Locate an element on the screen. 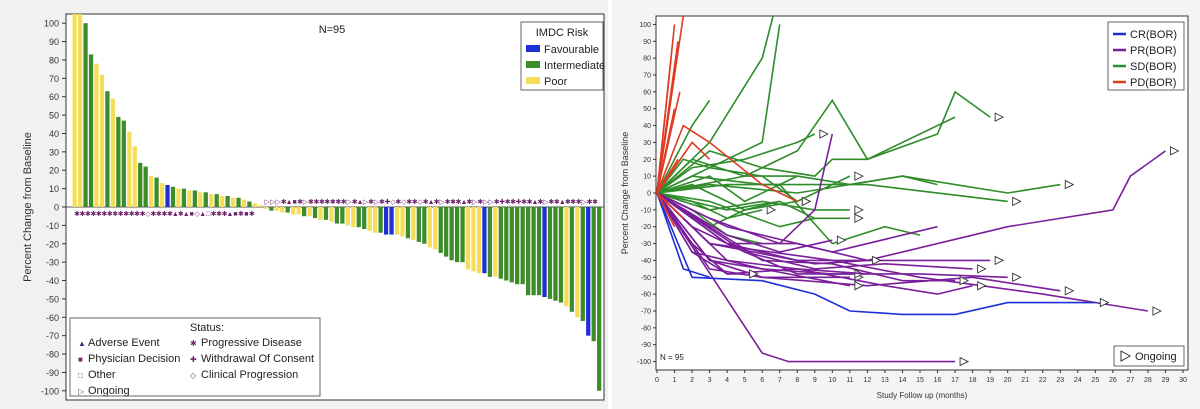 Image resolution: width=1200 pixels, height=409 pixels. status-legend-label: Other is located at coordinates (102, 375).